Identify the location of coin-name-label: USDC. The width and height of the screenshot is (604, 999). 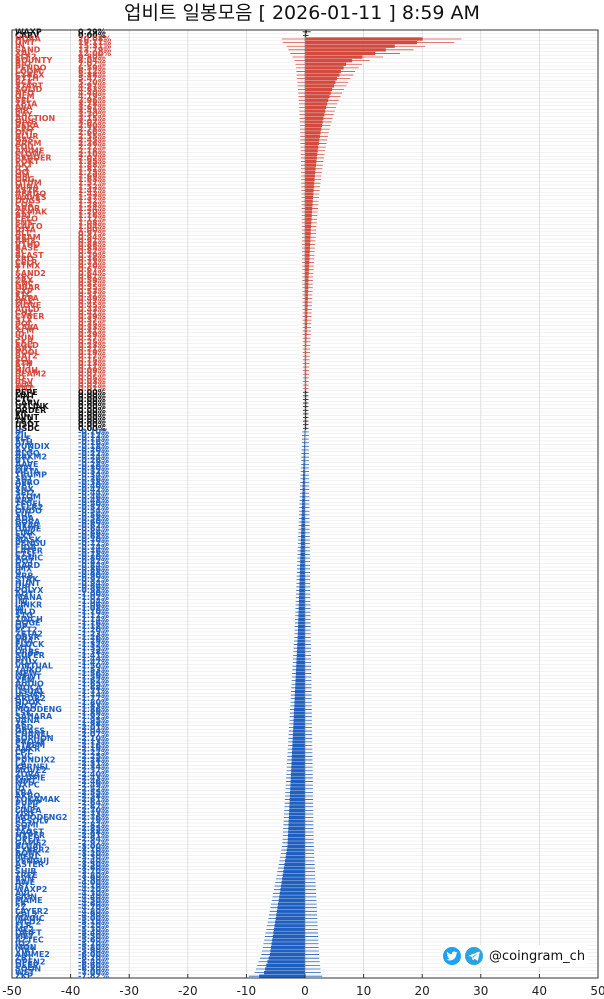
(27, 428).